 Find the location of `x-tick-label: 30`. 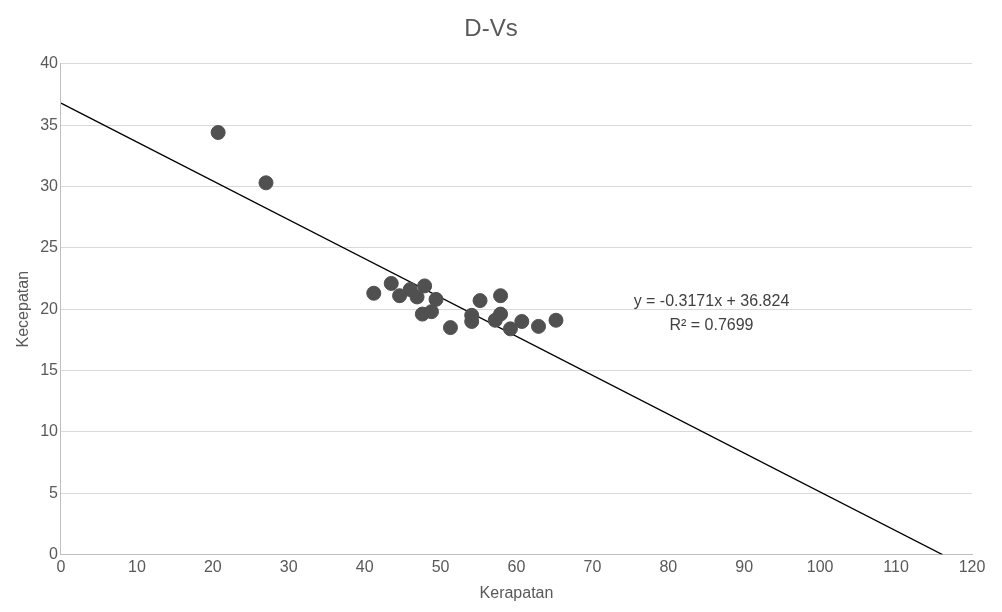

x-tick-label: 30 is located at coordinates (288, 566).